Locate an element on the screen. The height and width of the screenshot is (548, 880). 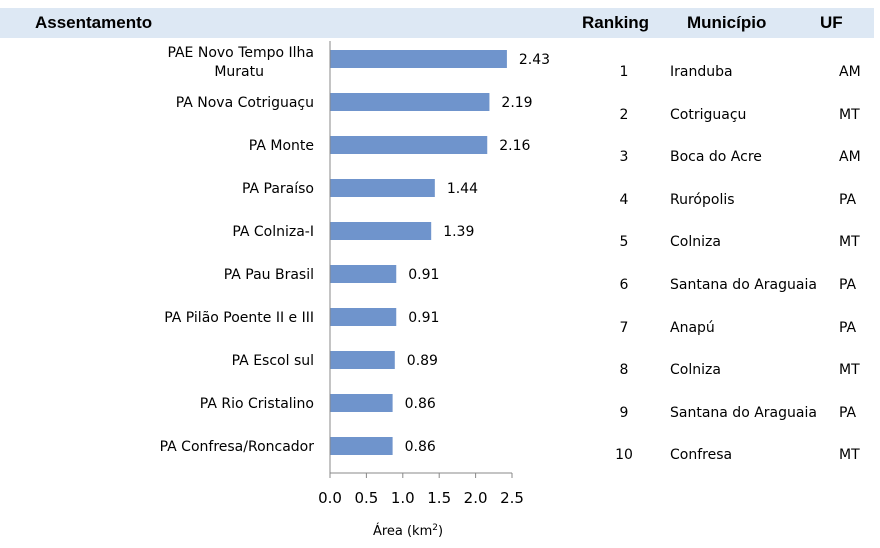
ranking-cell-10: 10 is located at coordinates (624, 455).